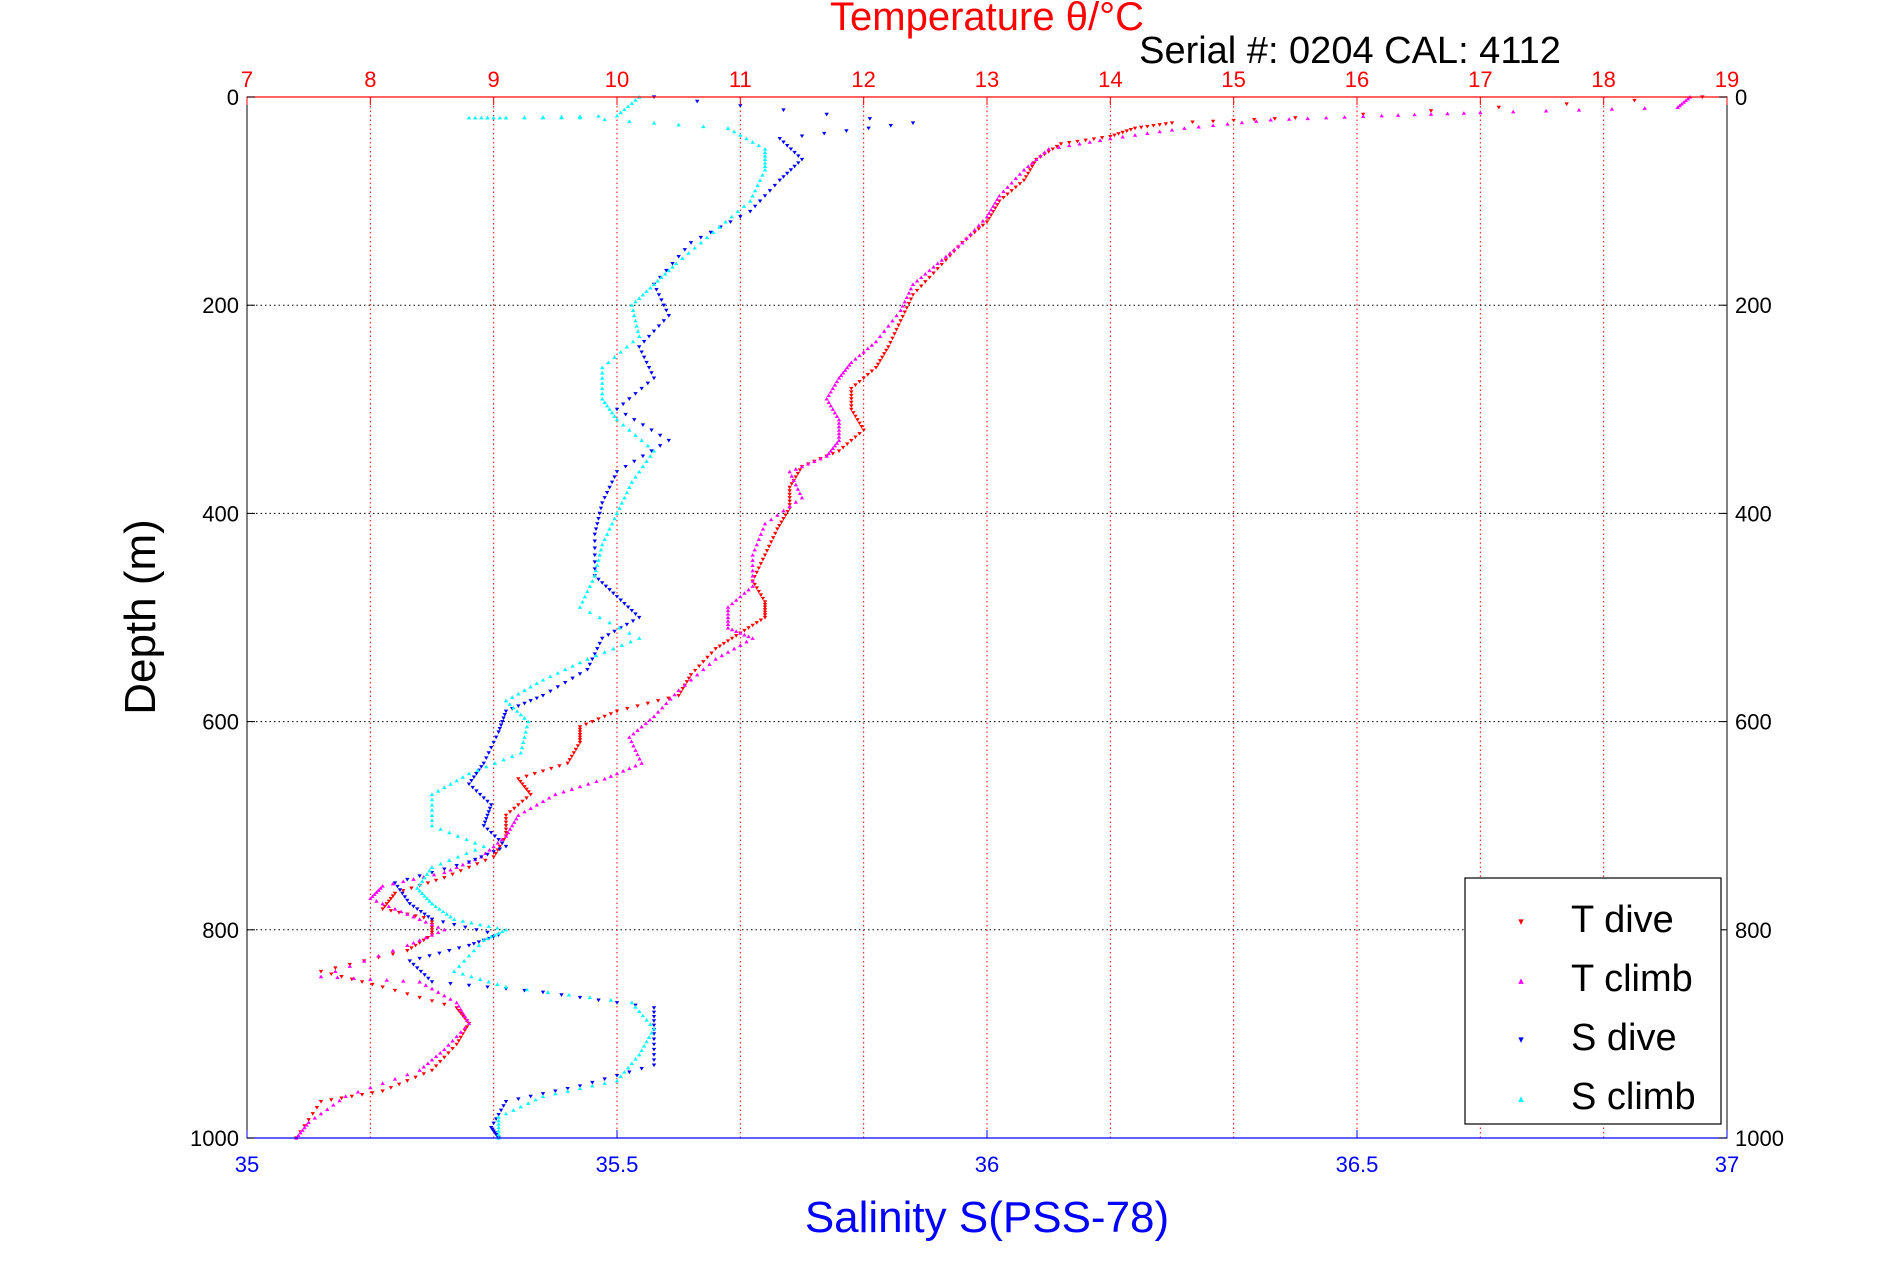 This screenshot has width=1891, height=1262. Describe the element at coordinates (1110, 79) in the screenshot. I see `top-tick-label: 14` at that location.